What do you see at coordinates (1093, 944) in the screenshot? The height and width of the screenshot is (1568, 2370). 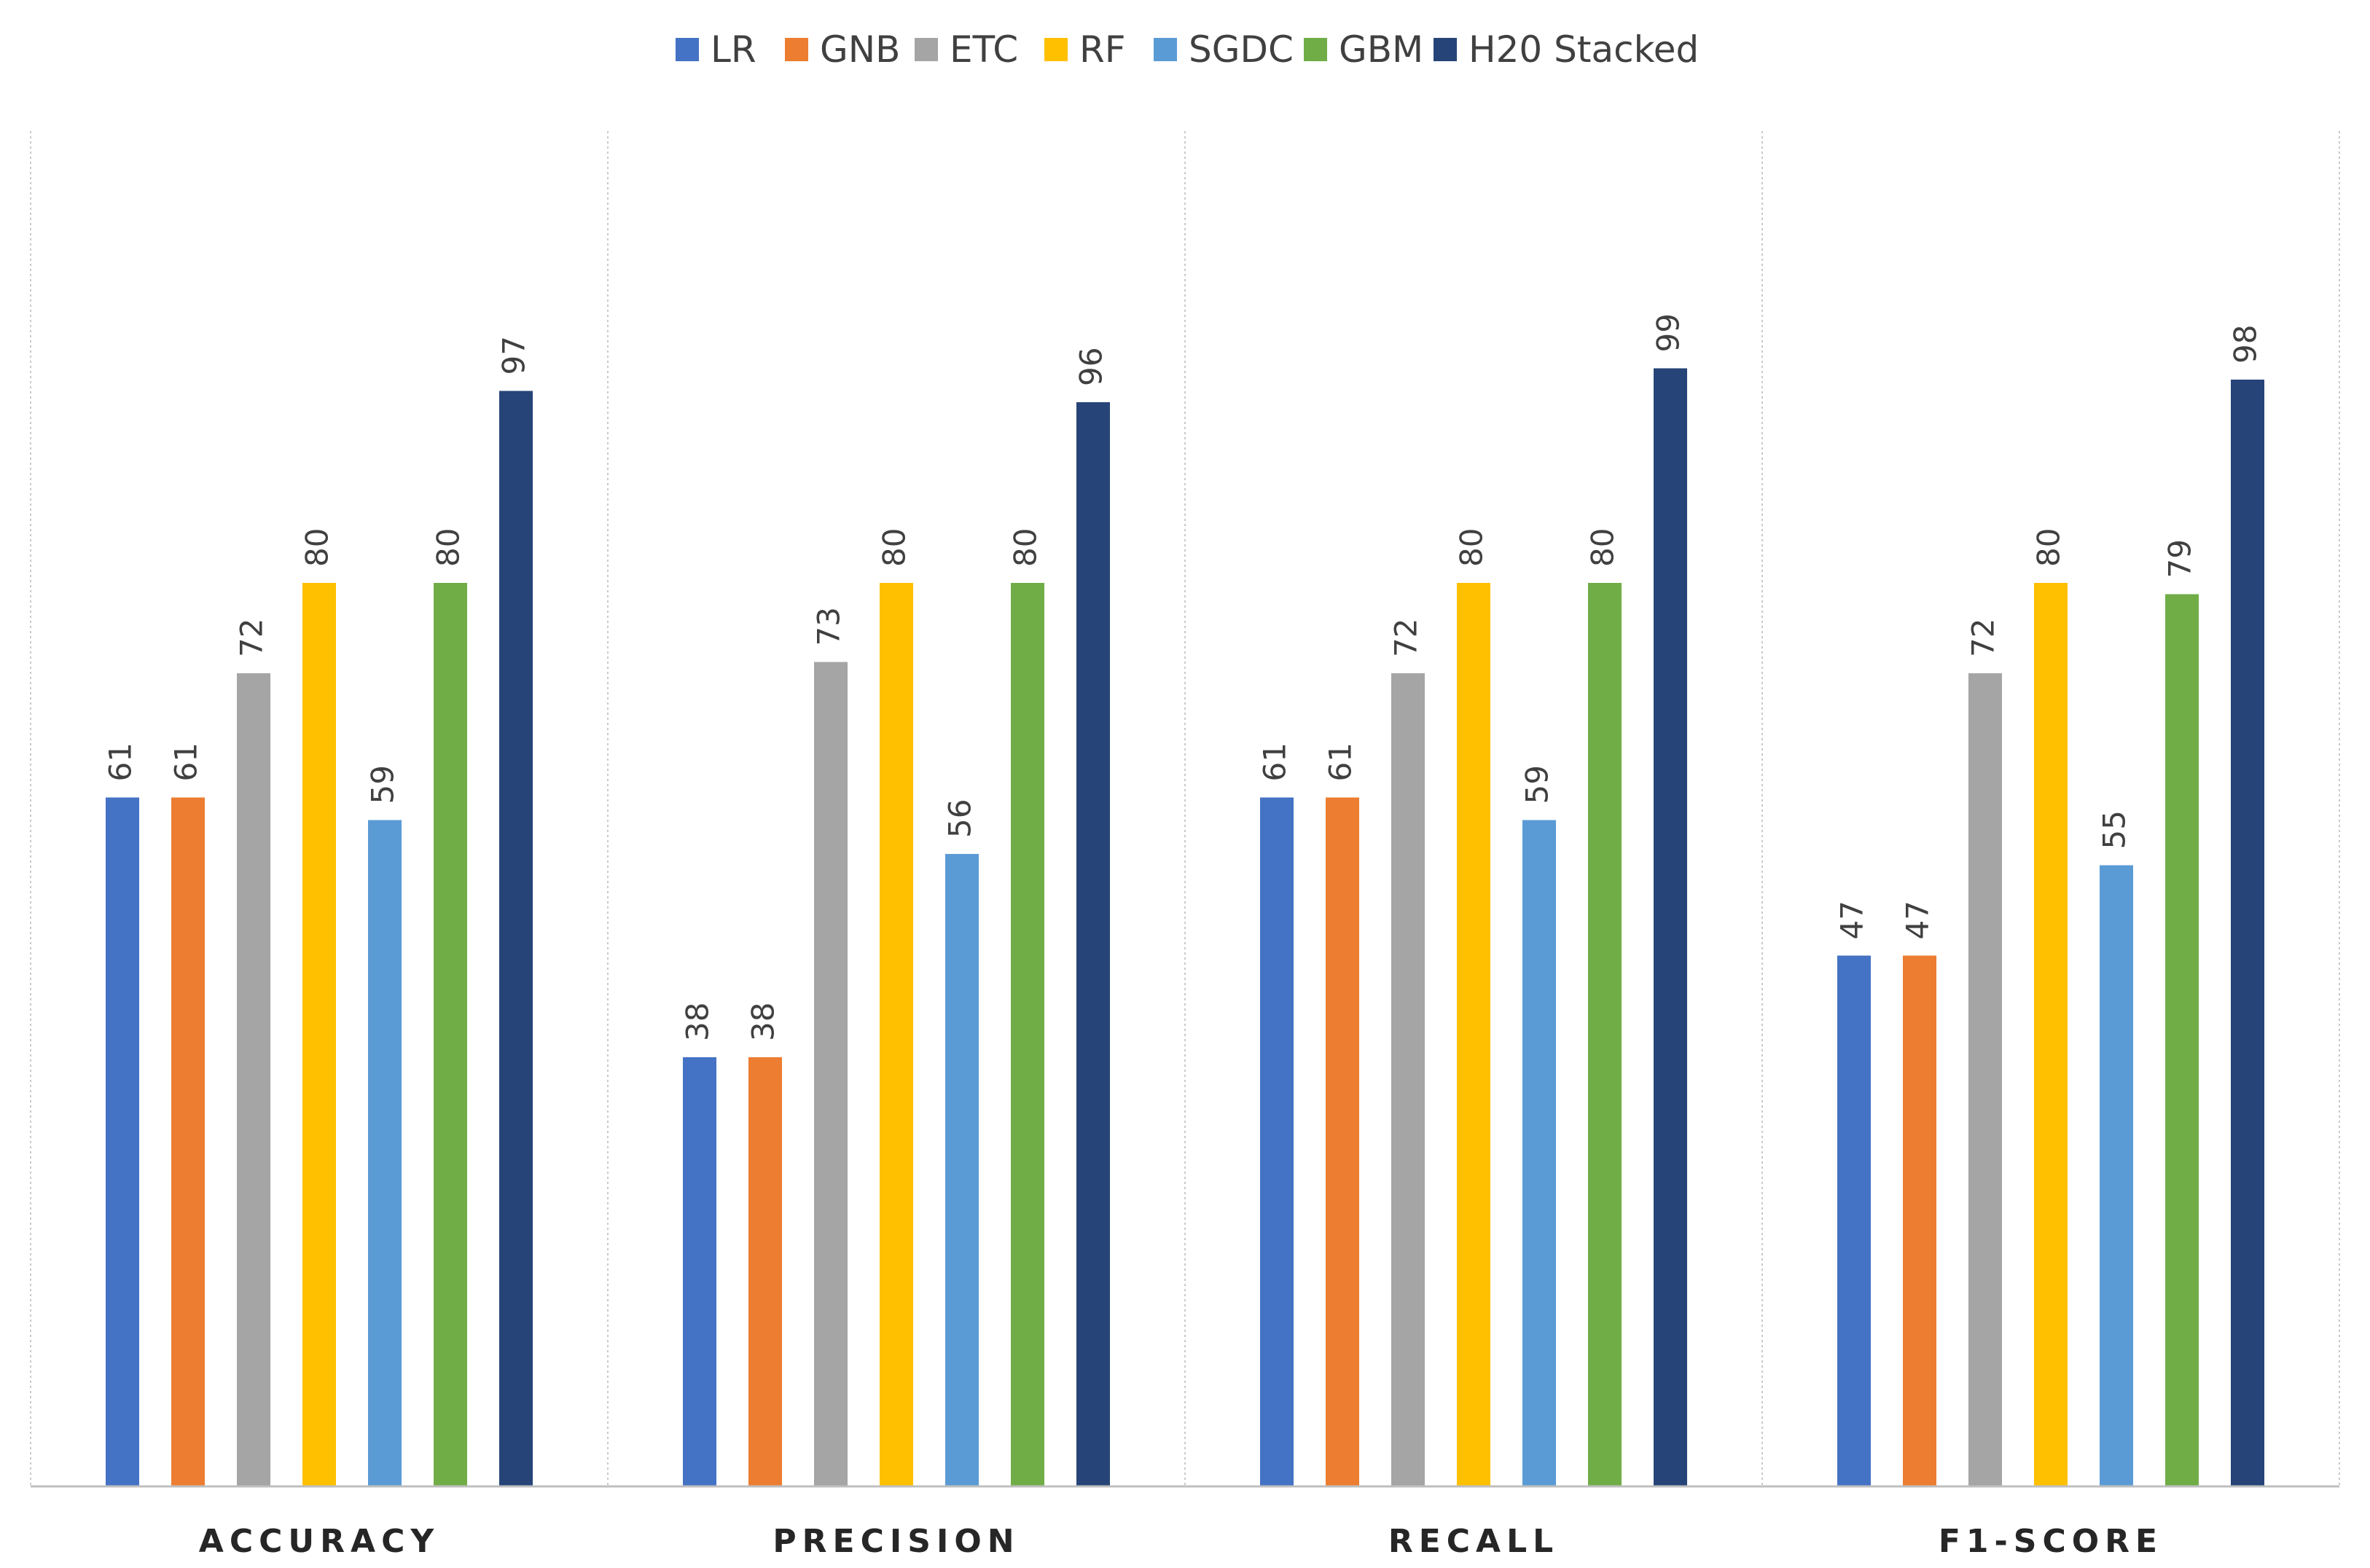 I see `bar-precision-h20-stacked` at bounding box center [1093, 944].